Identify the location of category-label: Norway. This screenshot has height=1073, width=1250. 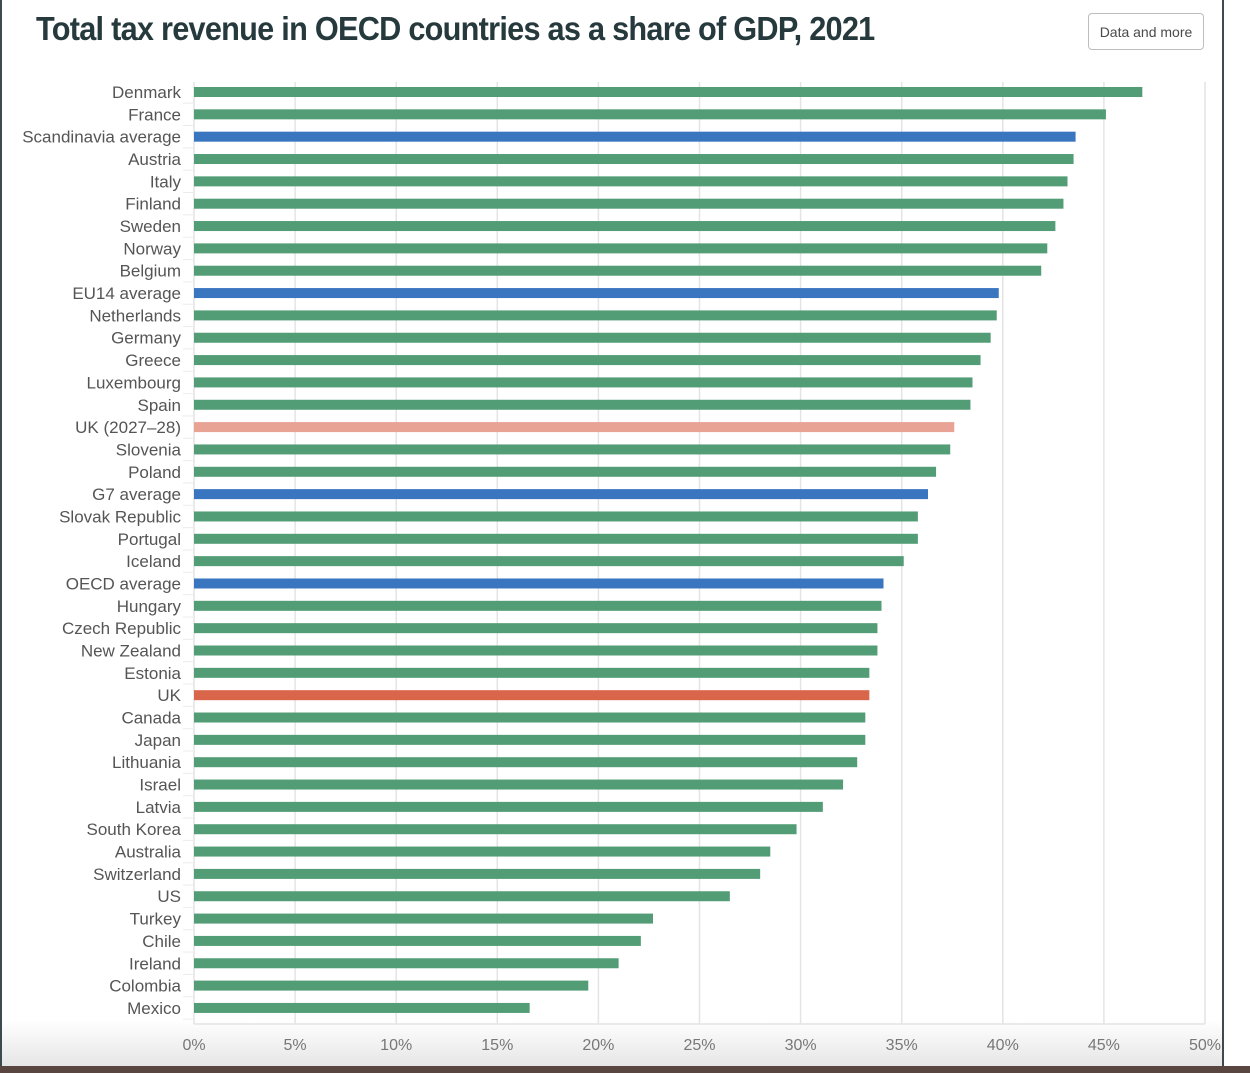
(152, 248).